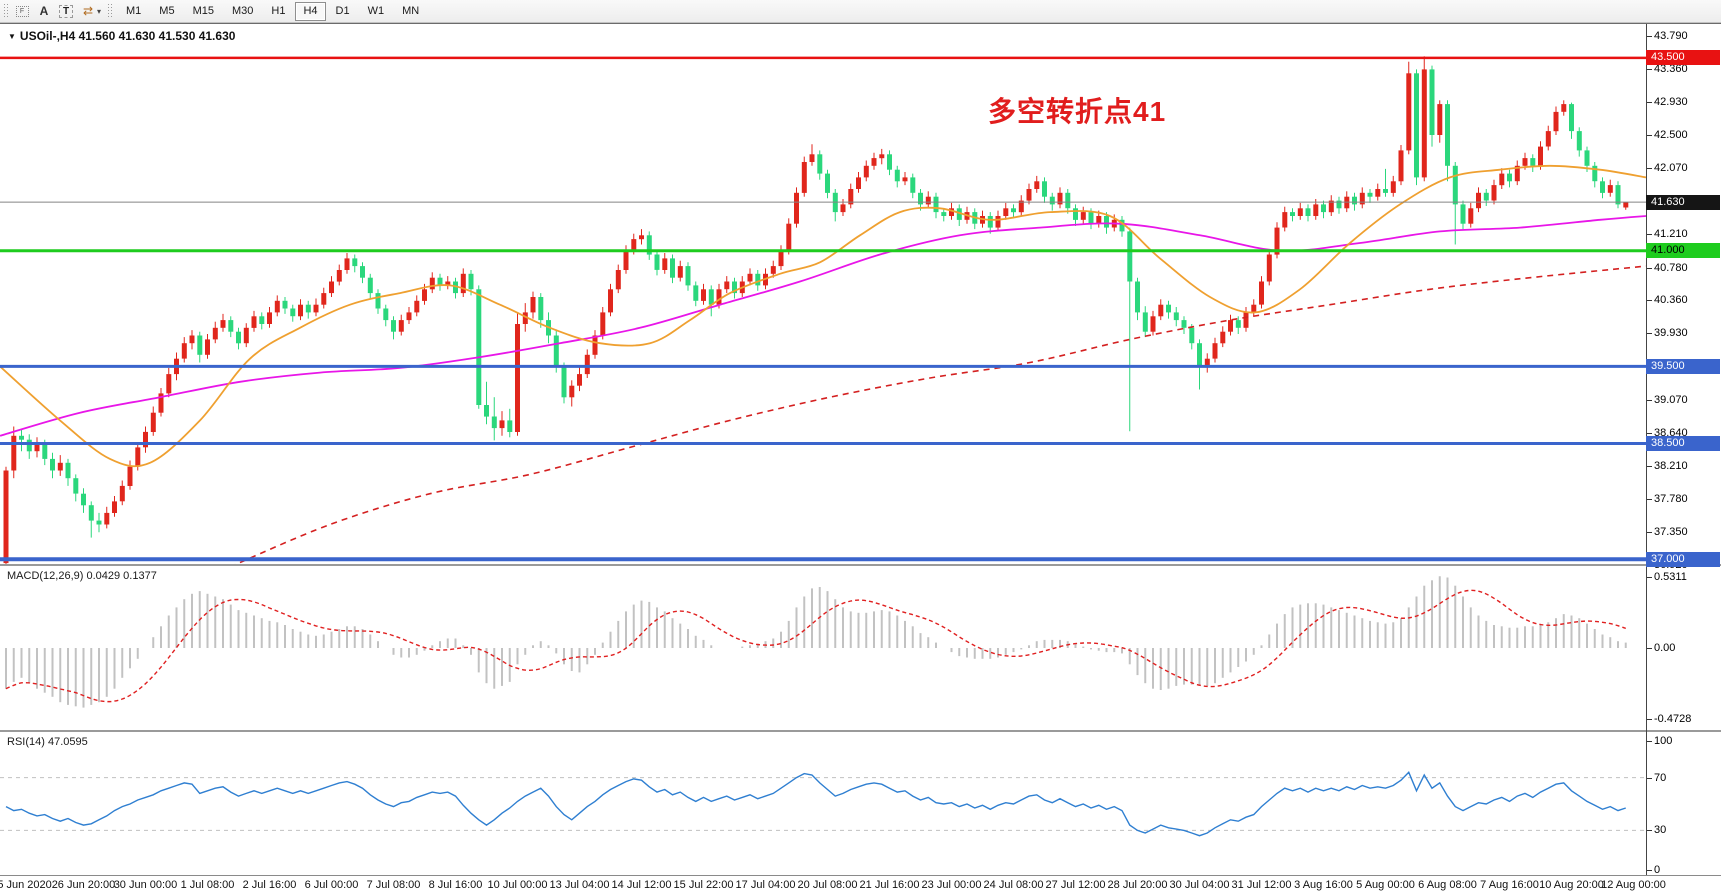  What do you see at coordinates (1075, 885) in the screenshot?
I see `date-tick-label: 27 Jul 12:00` at bounding box center [1075, 885].